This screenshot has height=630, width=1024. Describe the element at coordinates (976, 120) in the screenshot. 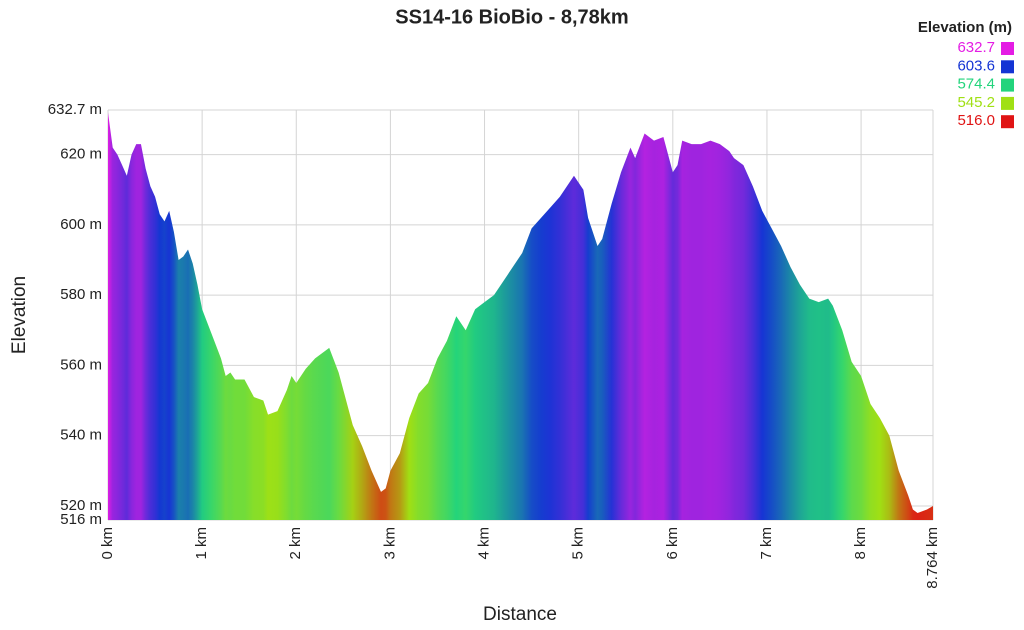

I see `legend-label: 516.0` at that location.